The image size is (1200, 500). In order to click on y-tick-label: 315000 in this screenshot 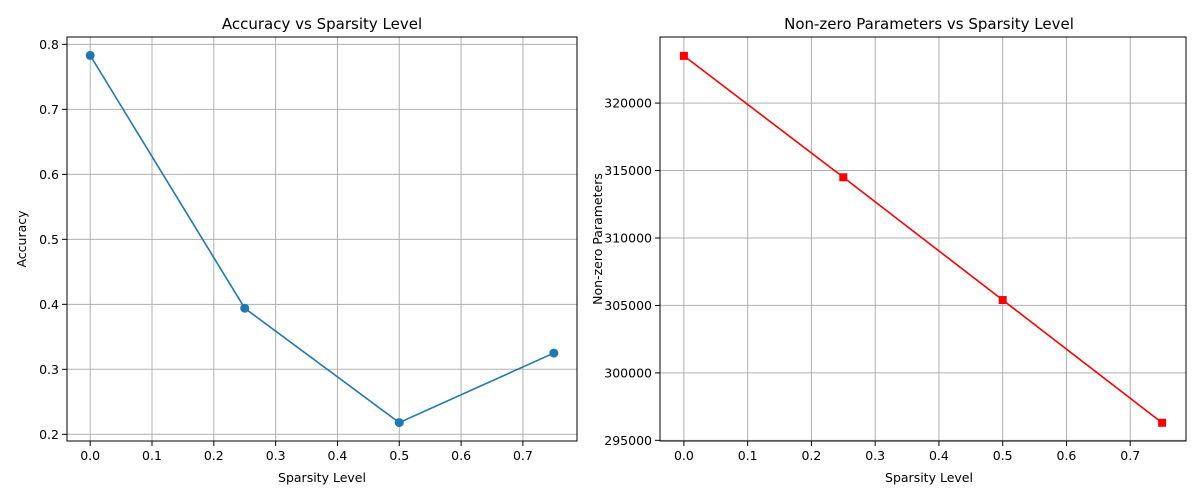, I will do `click(628, 170)`.